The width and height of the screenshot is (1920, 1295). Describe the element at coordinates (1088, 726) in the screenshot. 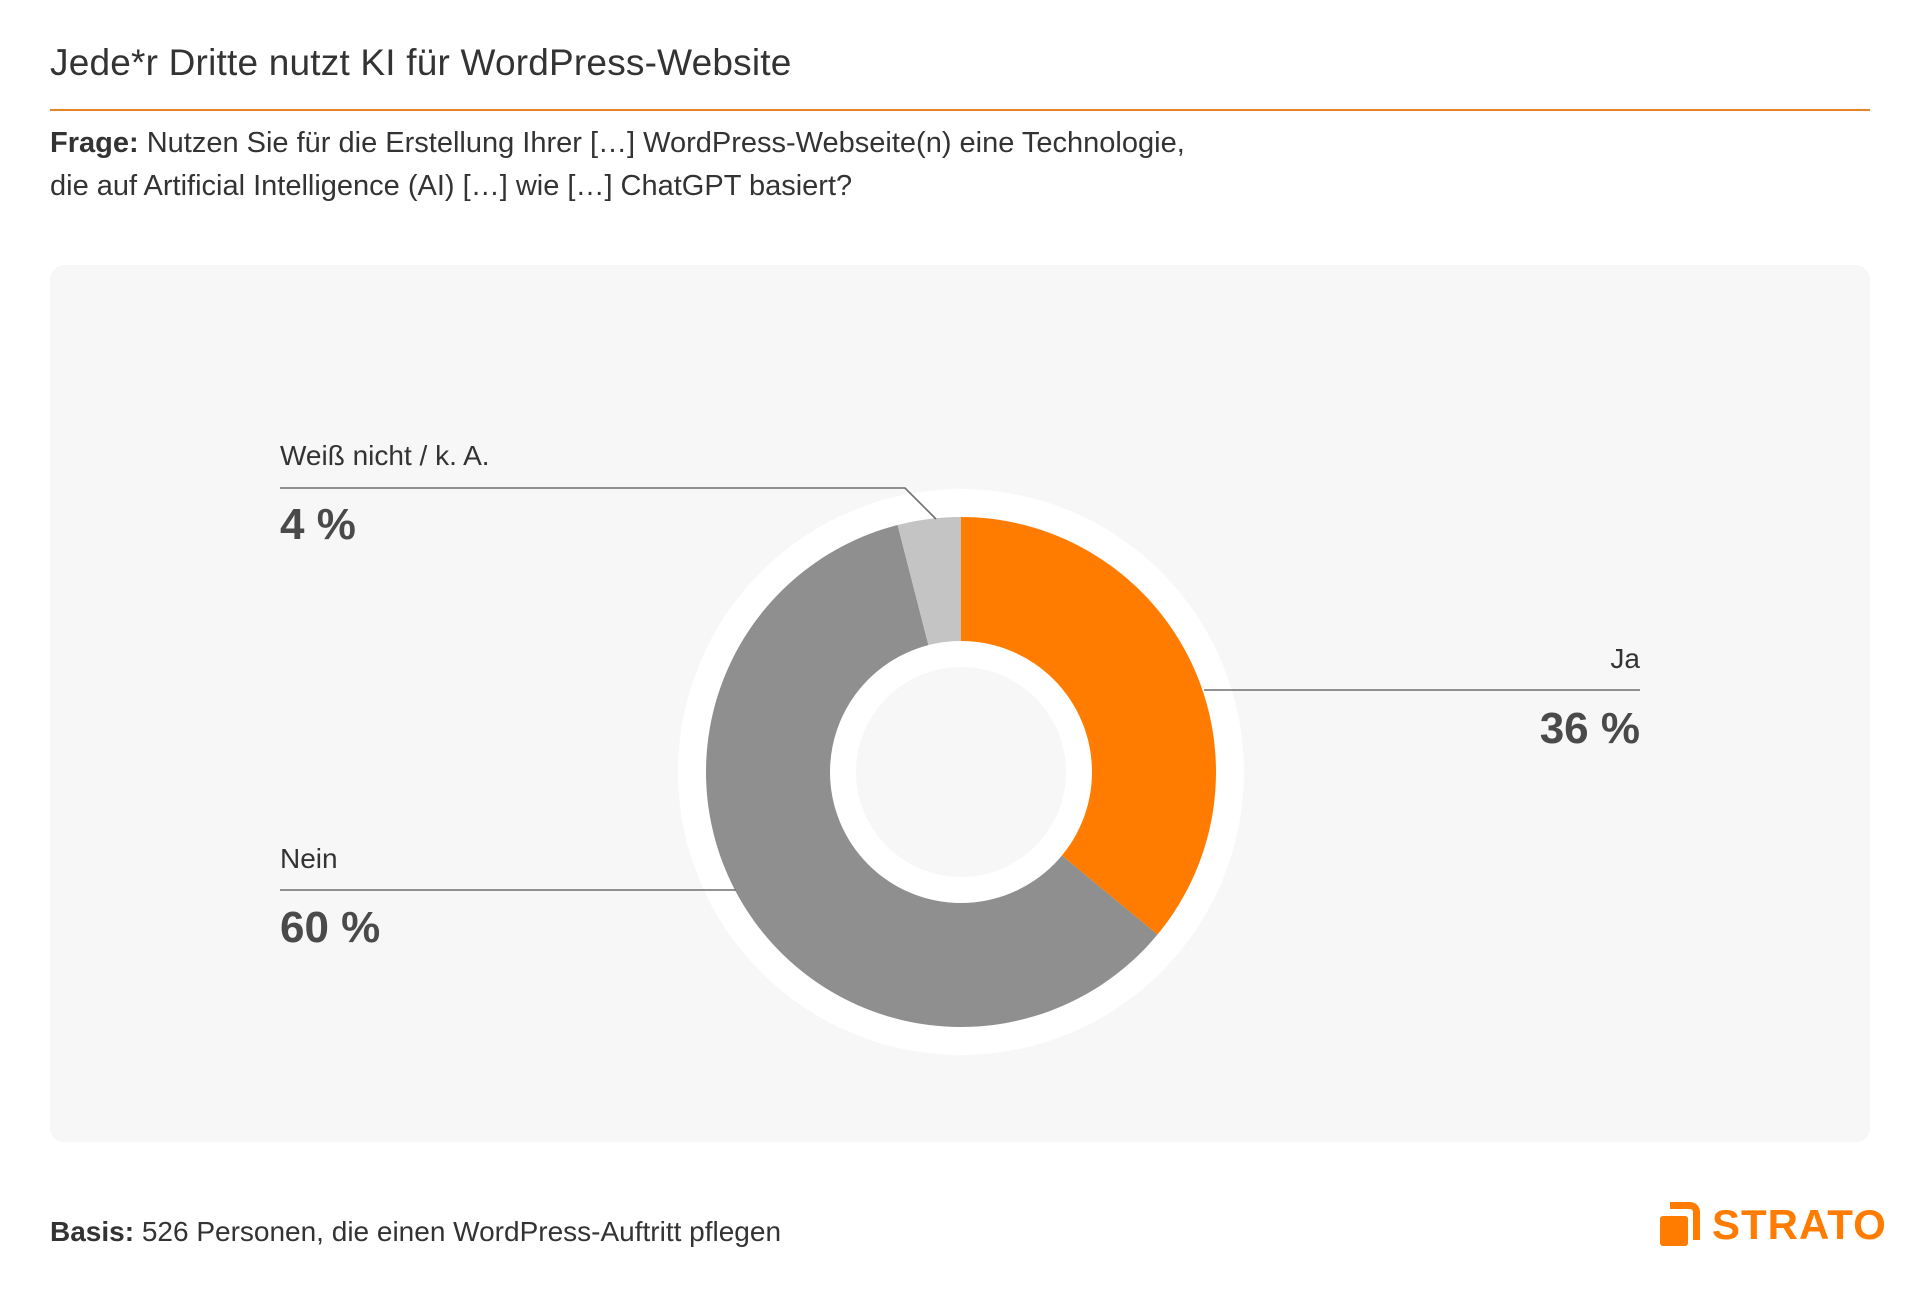

I see `donut-slice-ja` at that location.